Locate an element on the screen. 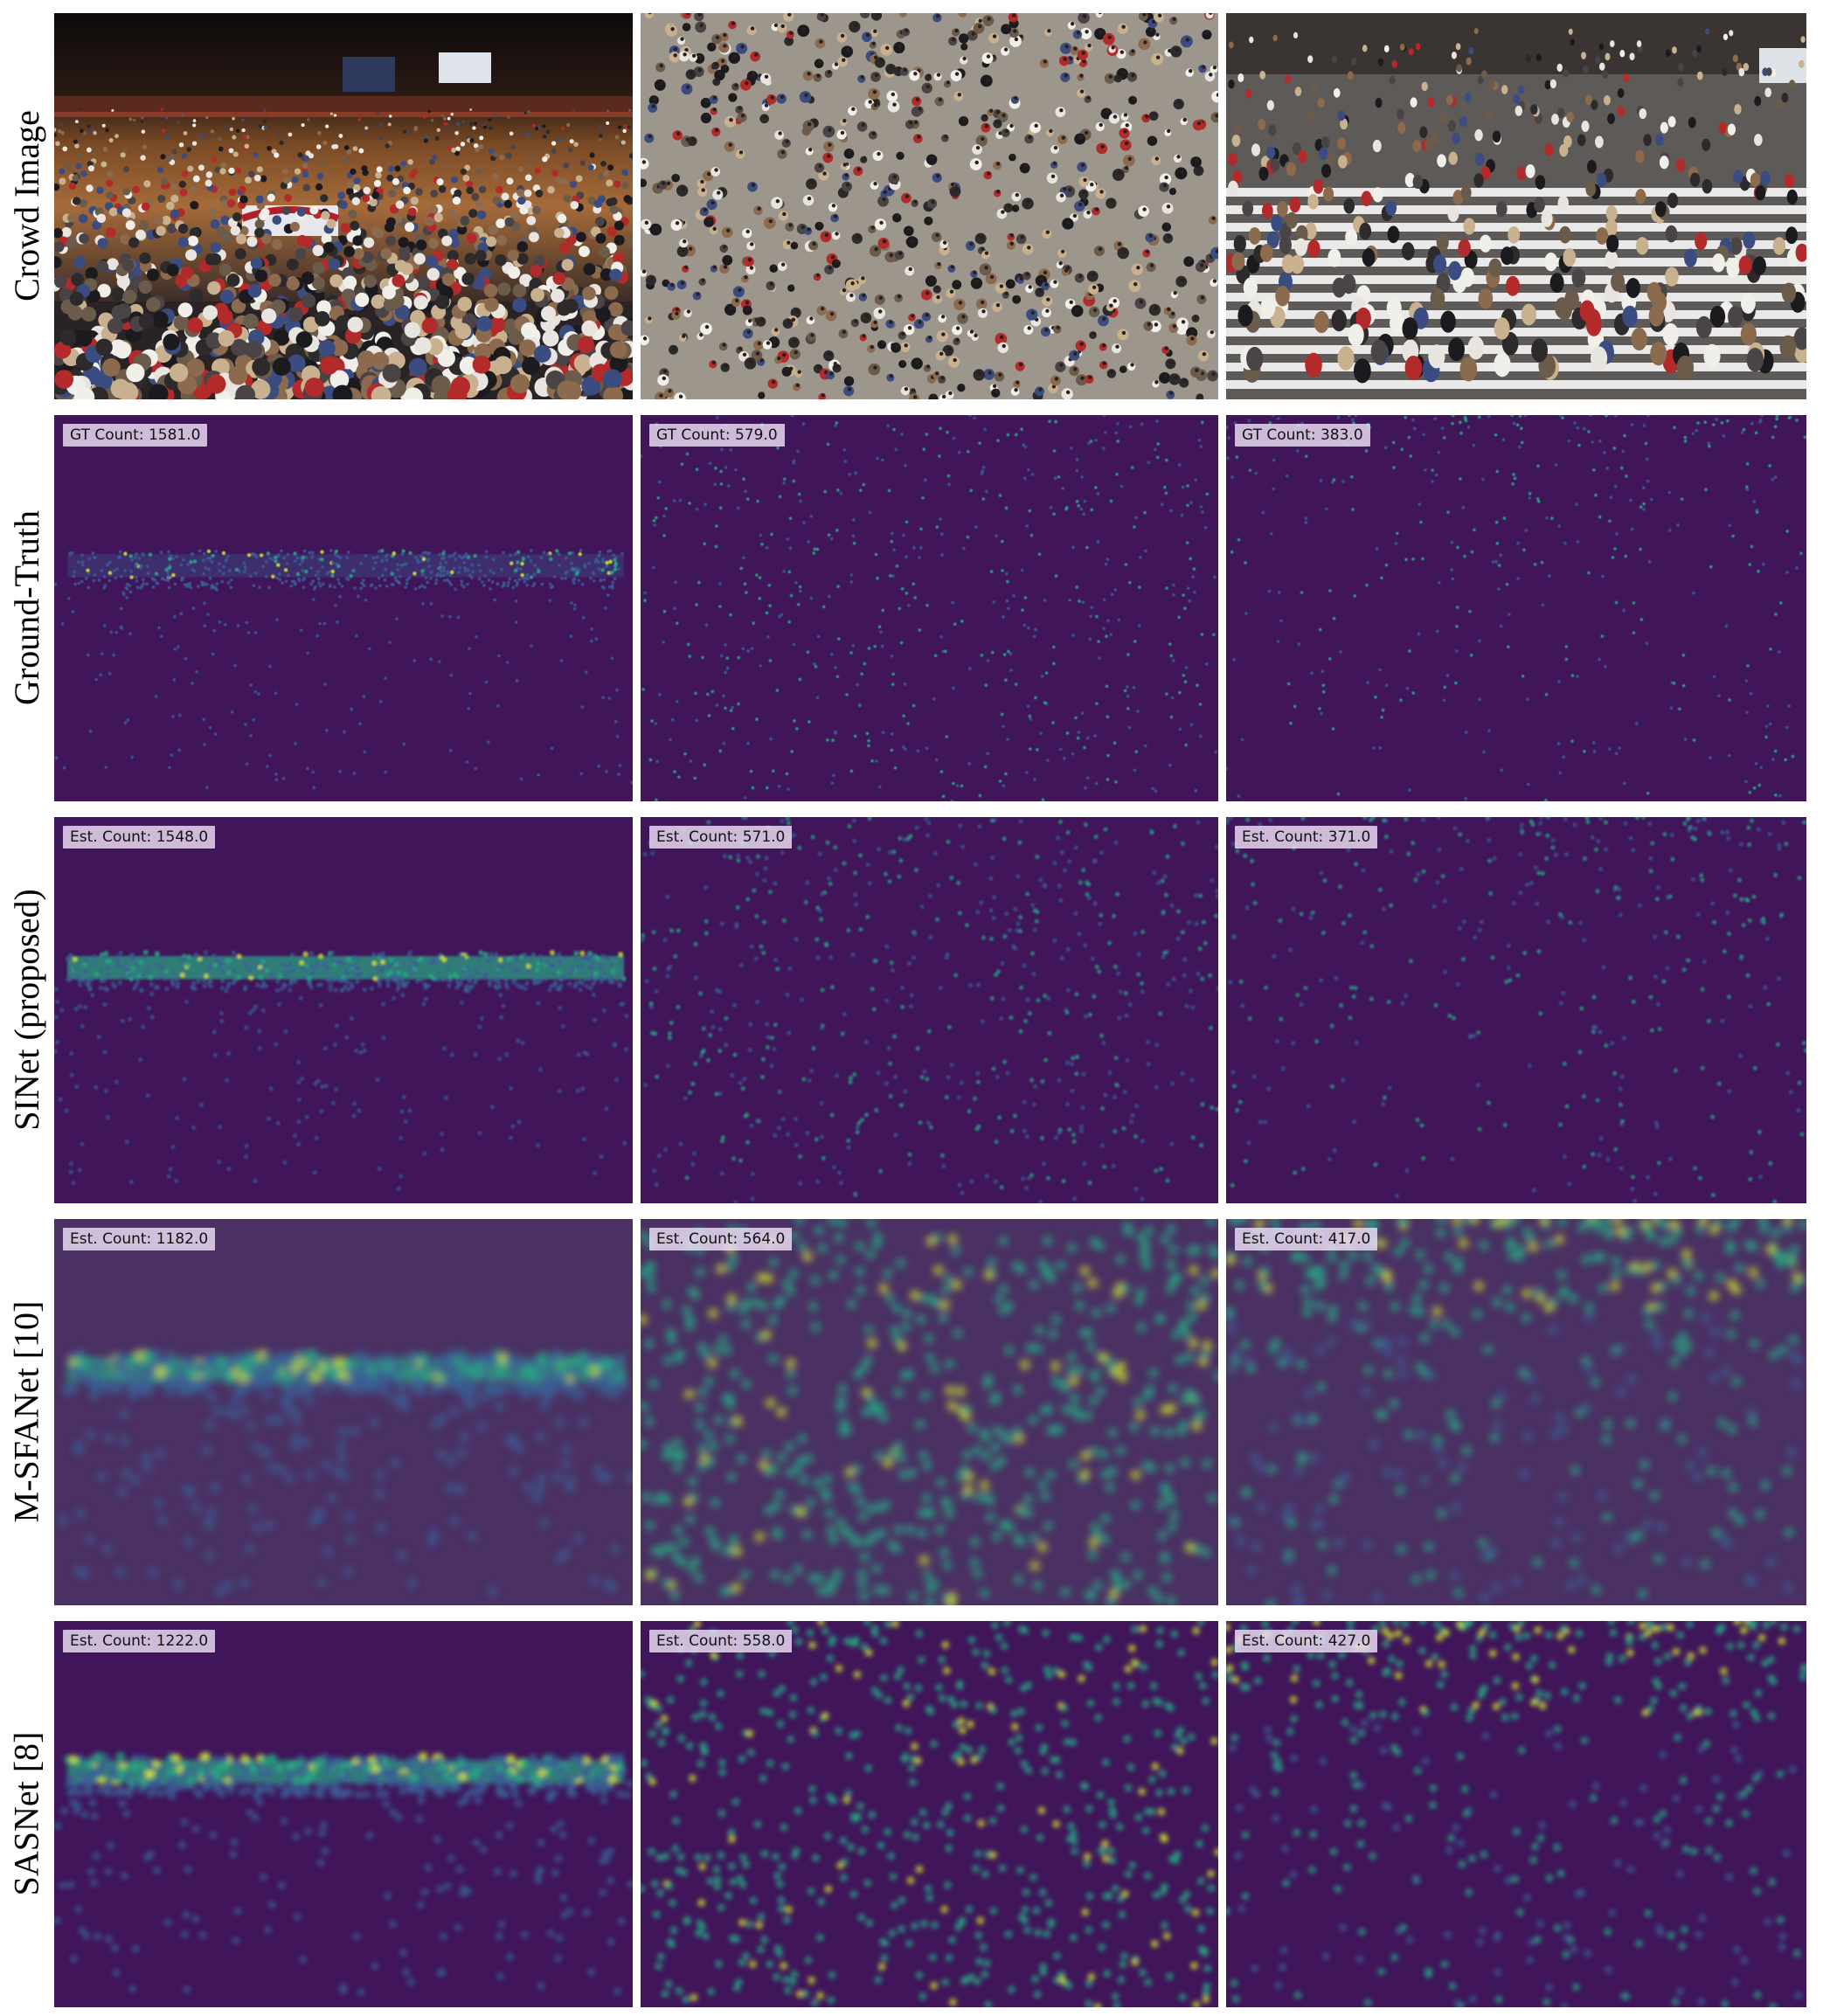  count-label-sinet-3: Est. Count: 371.0 is located at coordinates (1306, 837).